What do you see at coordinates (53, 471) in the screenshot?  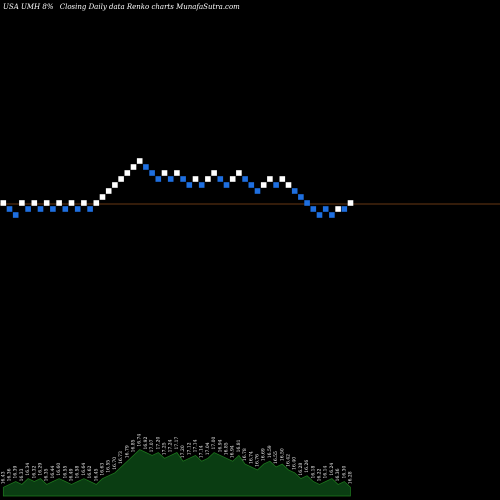 I see `price-label: 16.44` at bounding box center [53, 471].